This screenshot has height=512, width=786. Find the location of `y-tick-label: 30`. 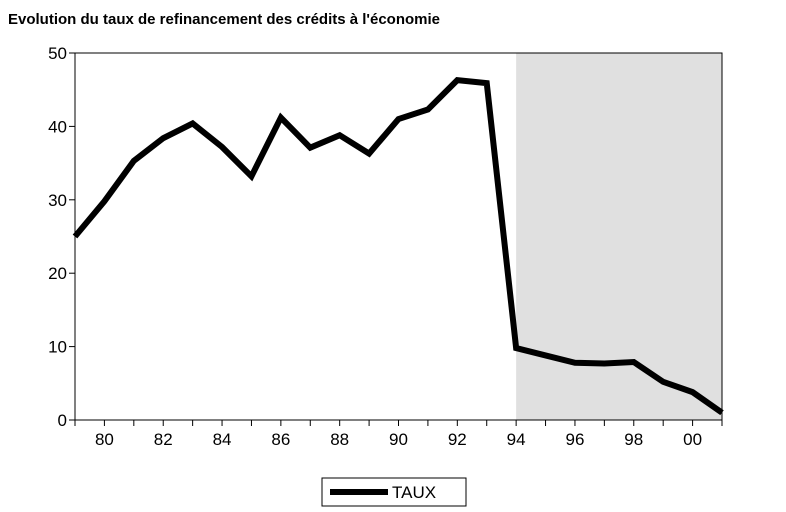

y-tick-label: 30 is located at coordinates (57, 200).